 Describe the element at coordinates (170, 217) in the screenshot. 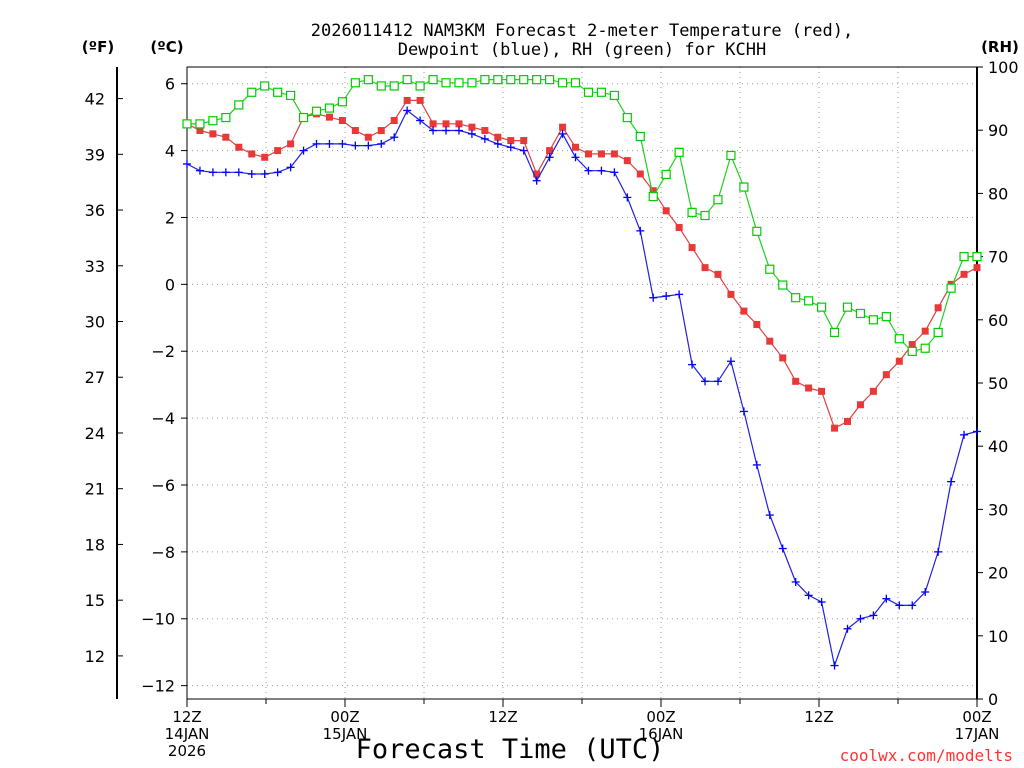

I see `celsius-tick-label: 2` at that location.